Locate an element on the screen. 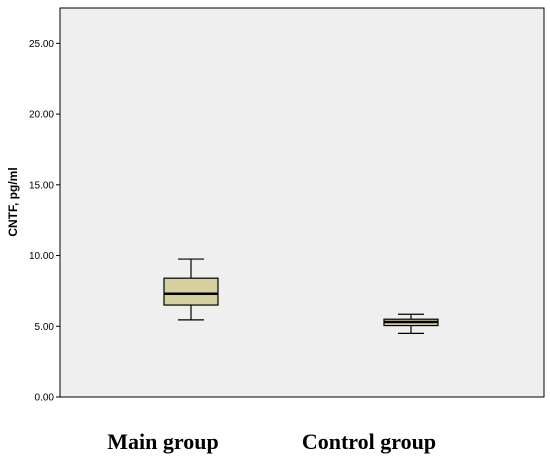 This screenshot has height=461, width=550. iqr-box is located at coordinates (191, 291).